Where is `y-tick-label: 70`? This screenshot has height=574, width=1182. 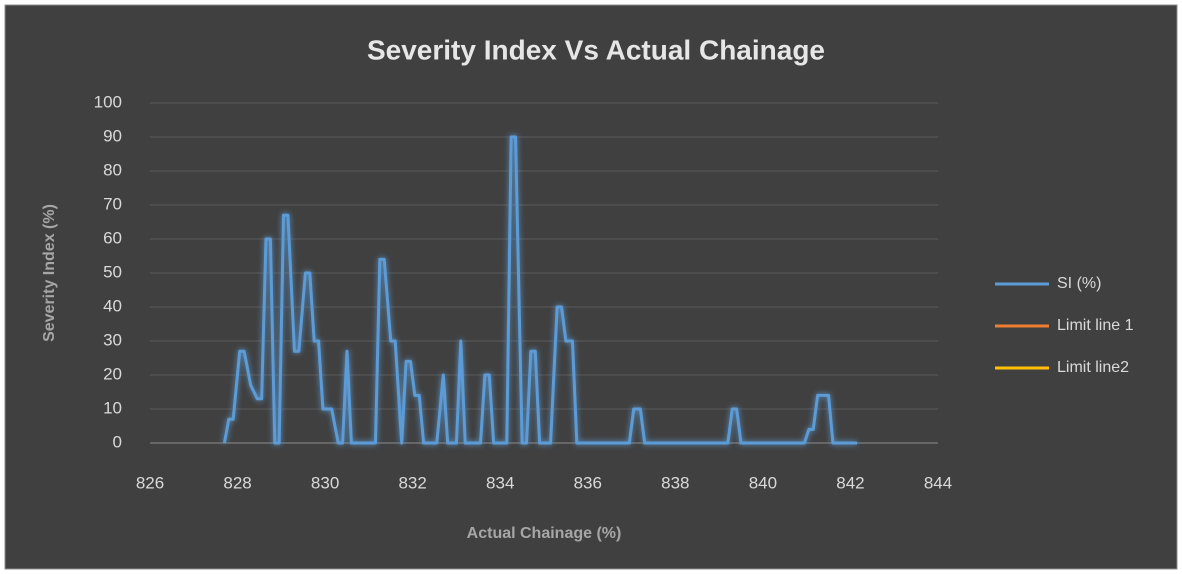
y-tick-label: 70 is located at coordinates (112, 203).